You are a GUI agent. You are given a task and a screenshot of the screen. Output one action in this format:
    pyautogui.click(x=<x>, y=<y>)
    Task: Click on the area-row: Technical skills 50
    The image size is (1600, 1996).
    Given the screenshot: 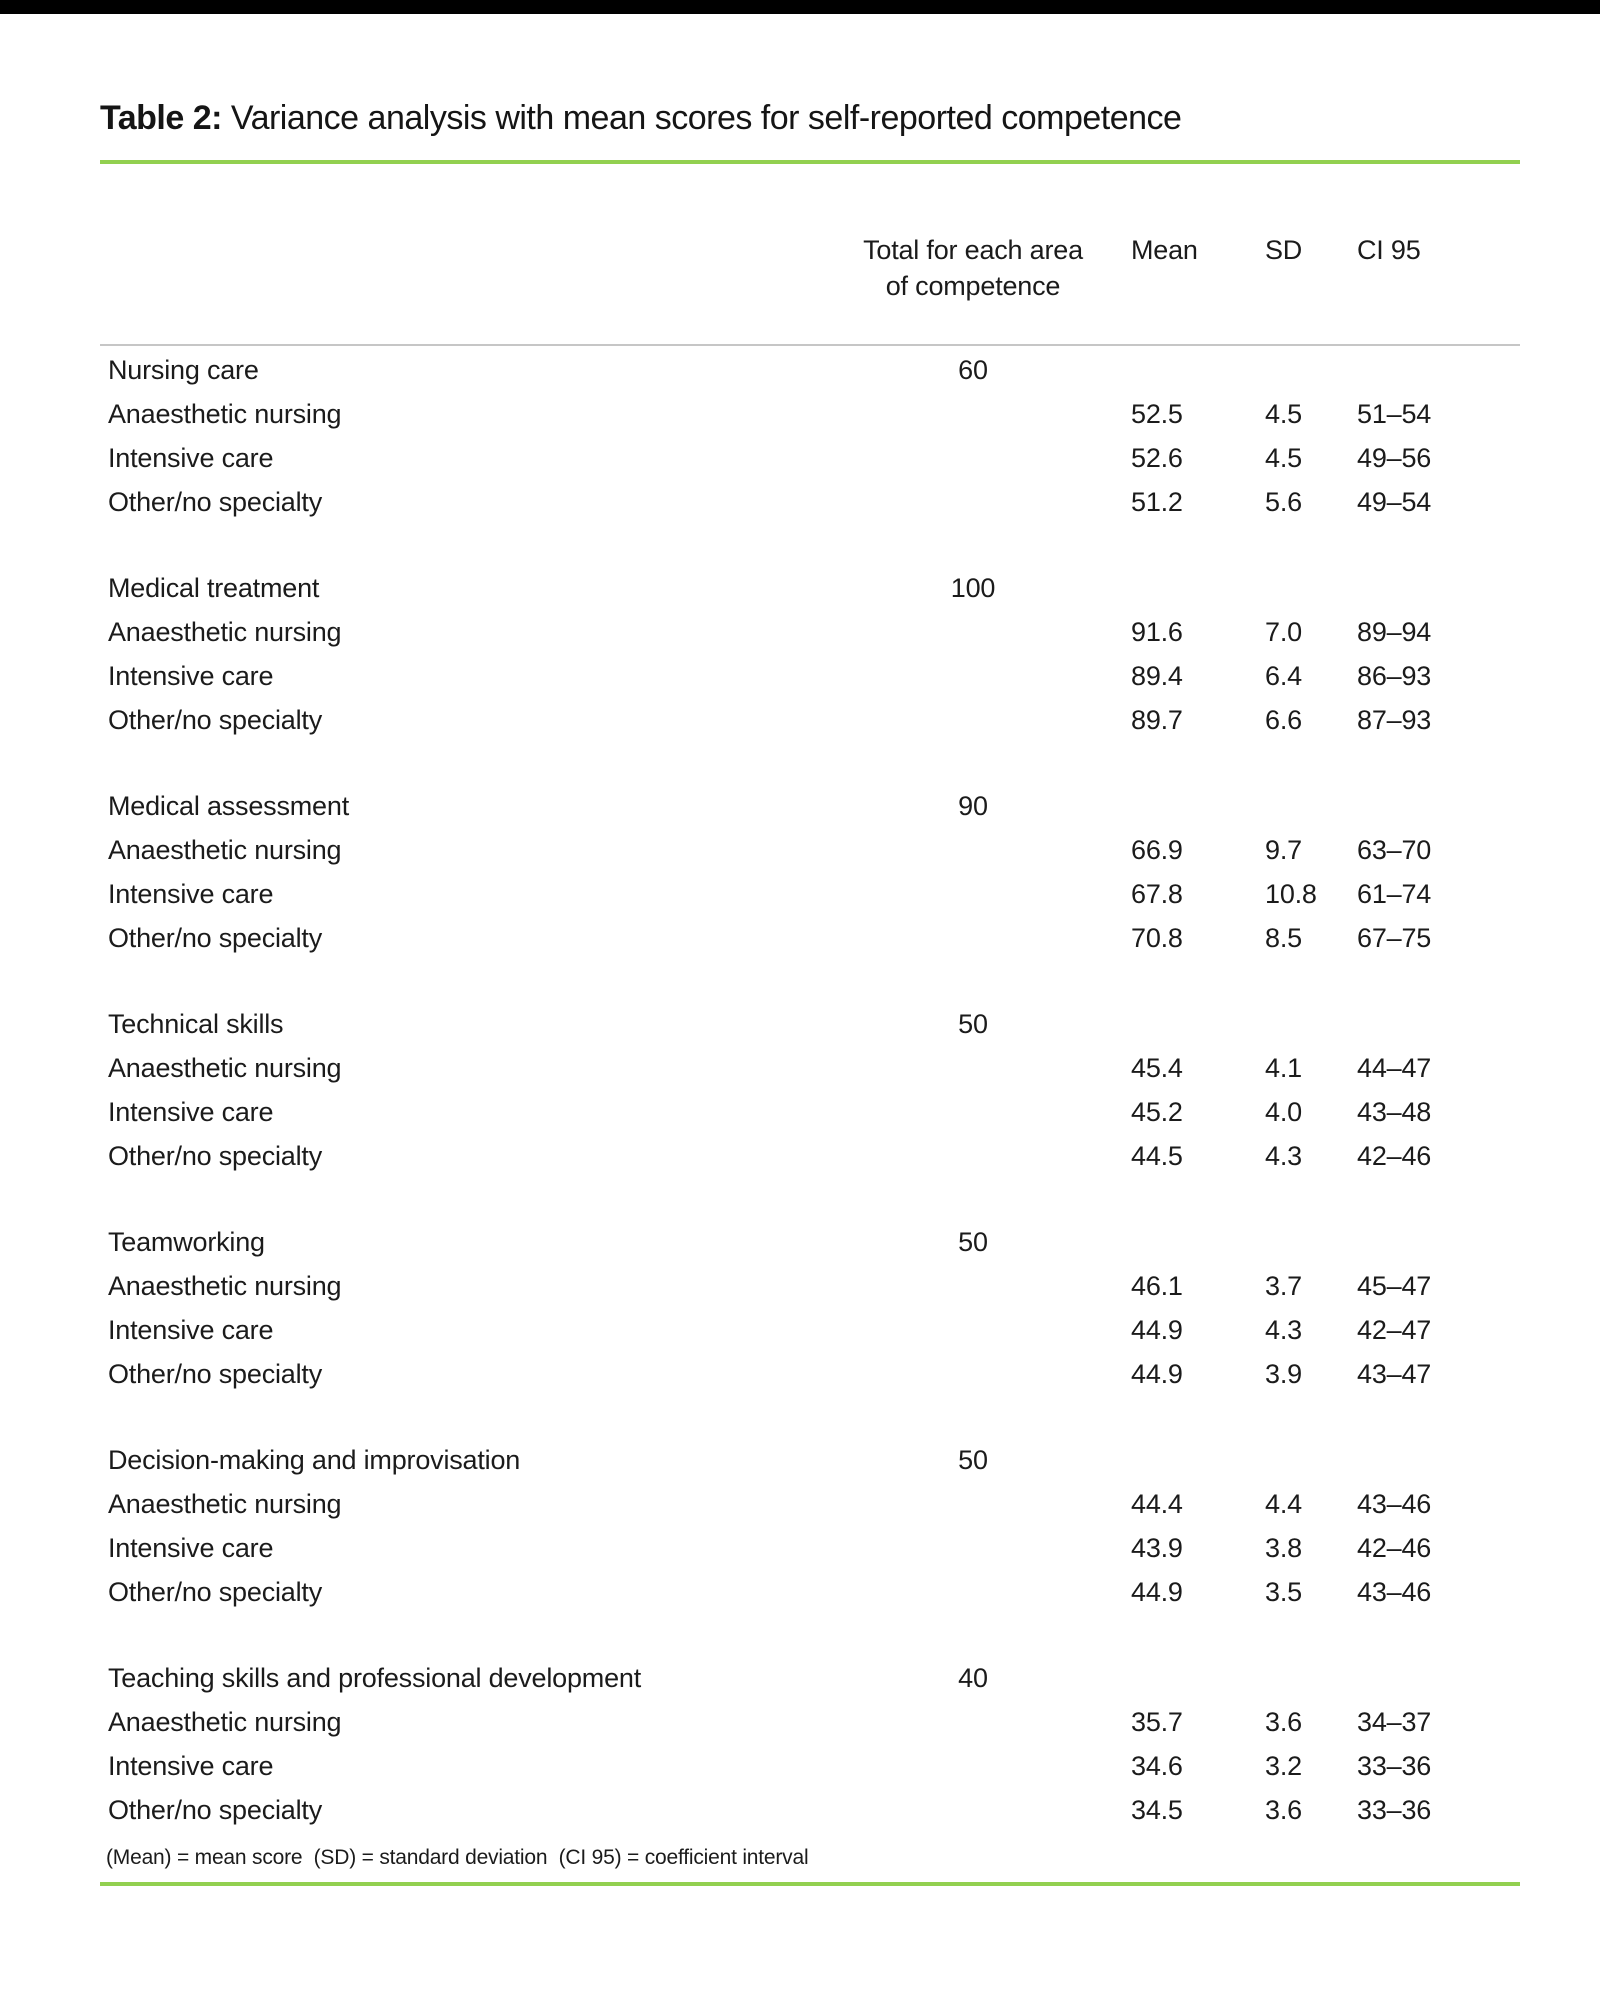 What is the action you would take?
    pyautogui.click(x=810, y=1024)
    